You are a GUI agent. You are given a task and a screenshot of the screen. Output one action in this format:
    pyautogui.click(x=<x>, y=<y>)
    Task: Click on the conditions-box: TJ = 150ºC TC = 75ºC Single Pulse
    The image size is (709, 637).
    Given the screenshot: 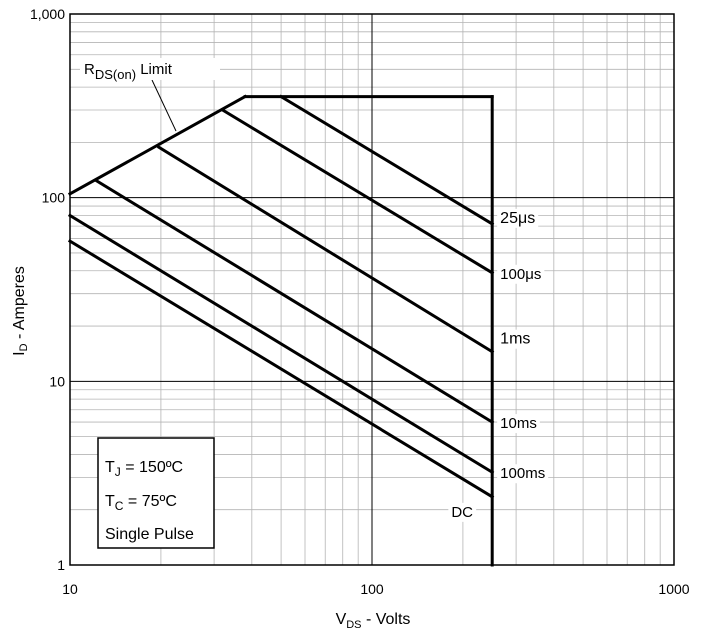 What is the action you would take?
    pyautogui.click(x=156, y=493)
    